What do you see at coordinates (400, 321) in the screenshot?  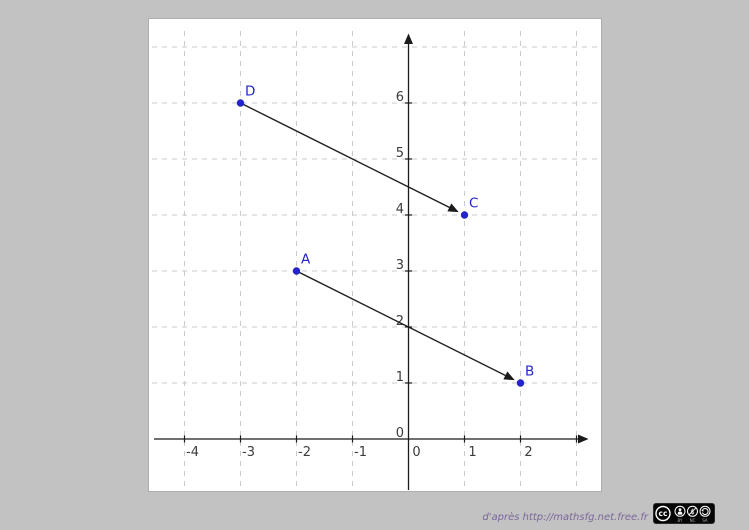 I see `y-tick-label: 2` at bounding box center [400, 321].